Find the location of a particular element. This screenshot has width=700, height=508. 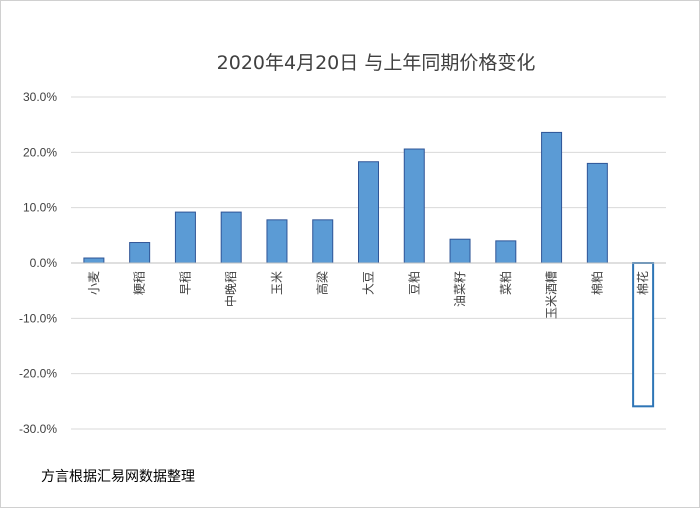

bar-油菜籽 is located at coordinates (460, 251).